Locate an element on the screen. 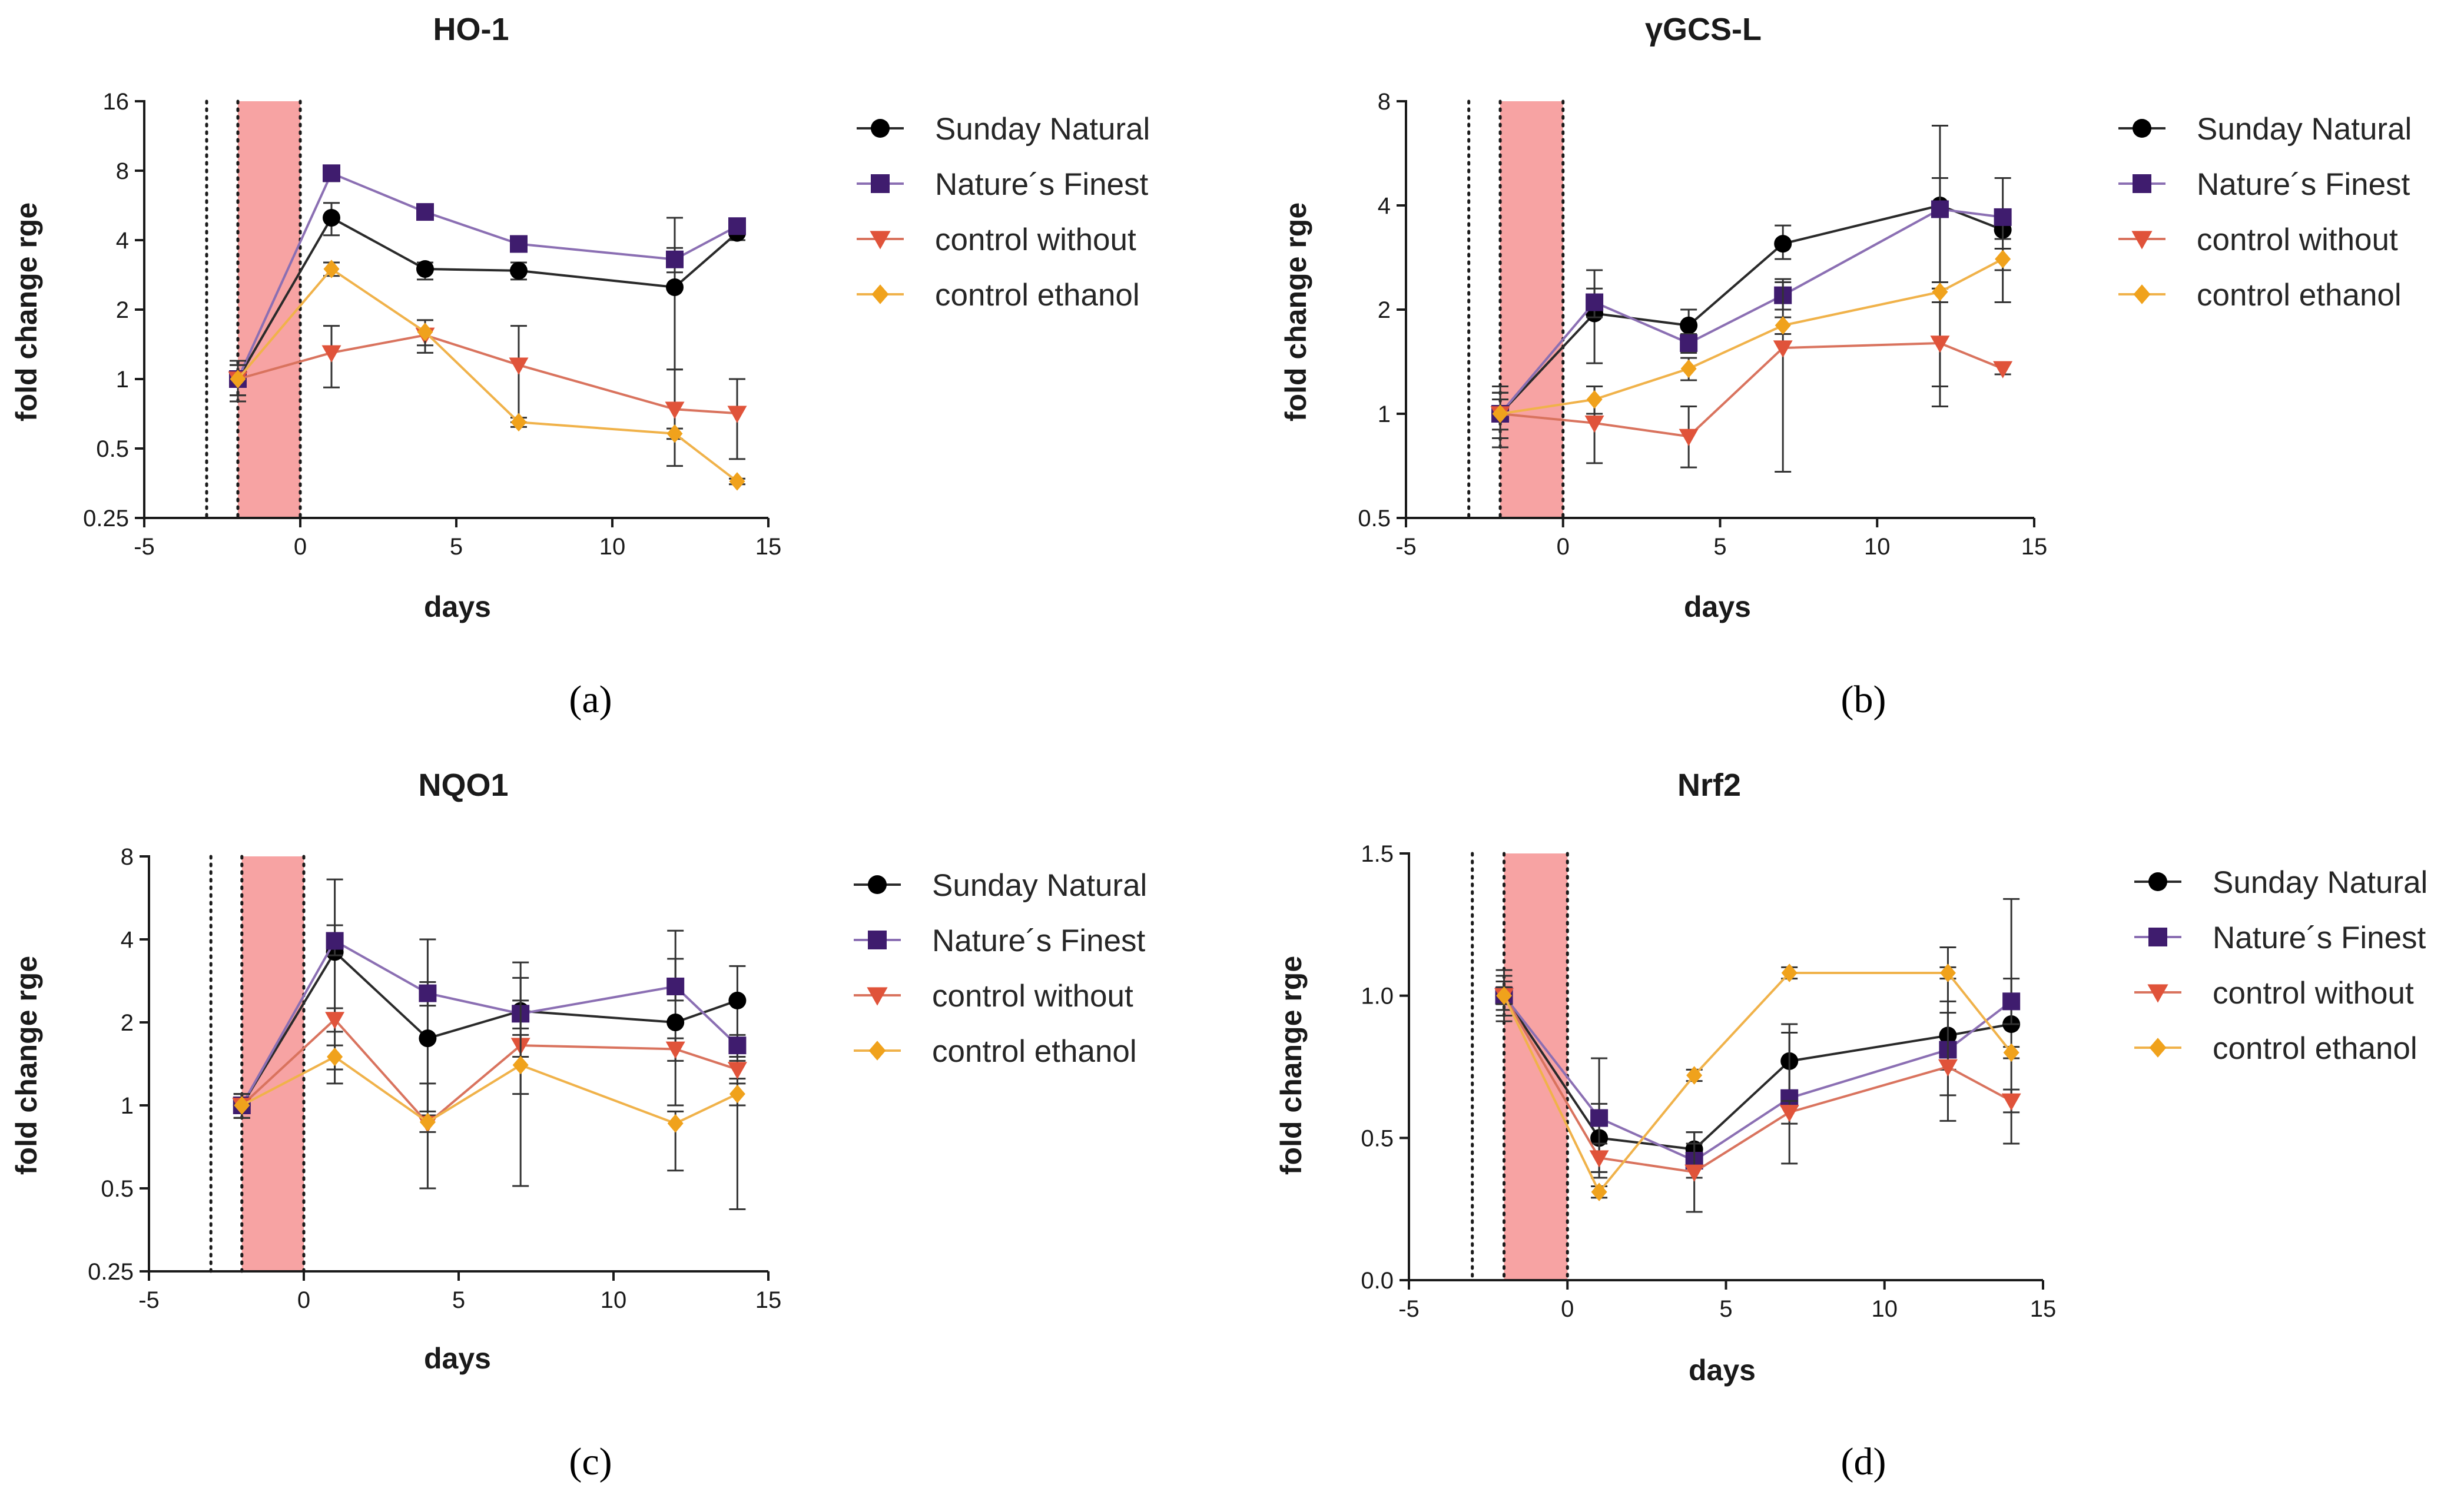 The width and height of the screenshot is (2464, 1495). y-axis-label: fold change rge is located at coordinates (1291, 1065).